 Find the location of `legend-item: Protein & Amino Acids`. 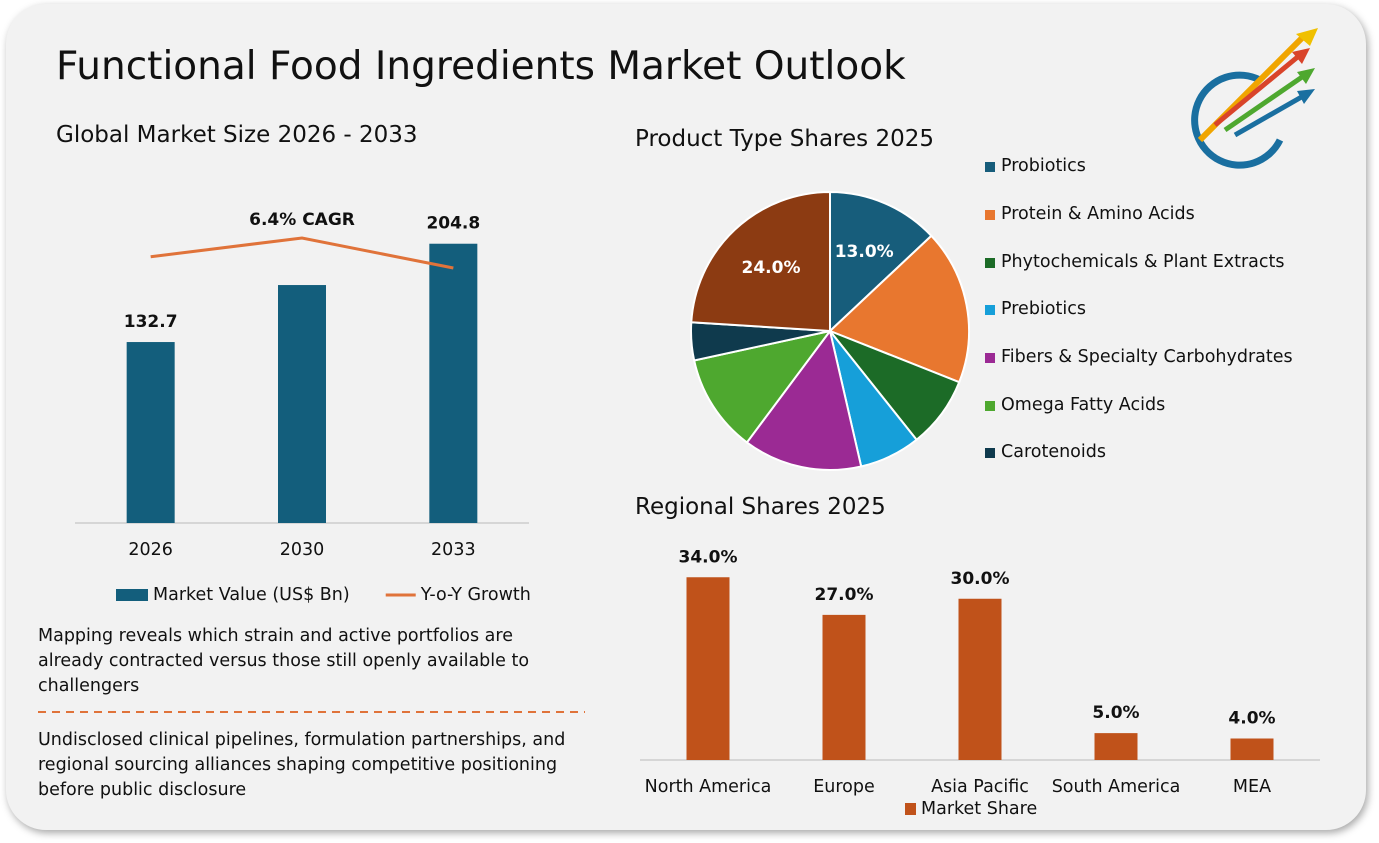

legend-item: Protein & Amino Acids is located at coordinates (1145, 214).